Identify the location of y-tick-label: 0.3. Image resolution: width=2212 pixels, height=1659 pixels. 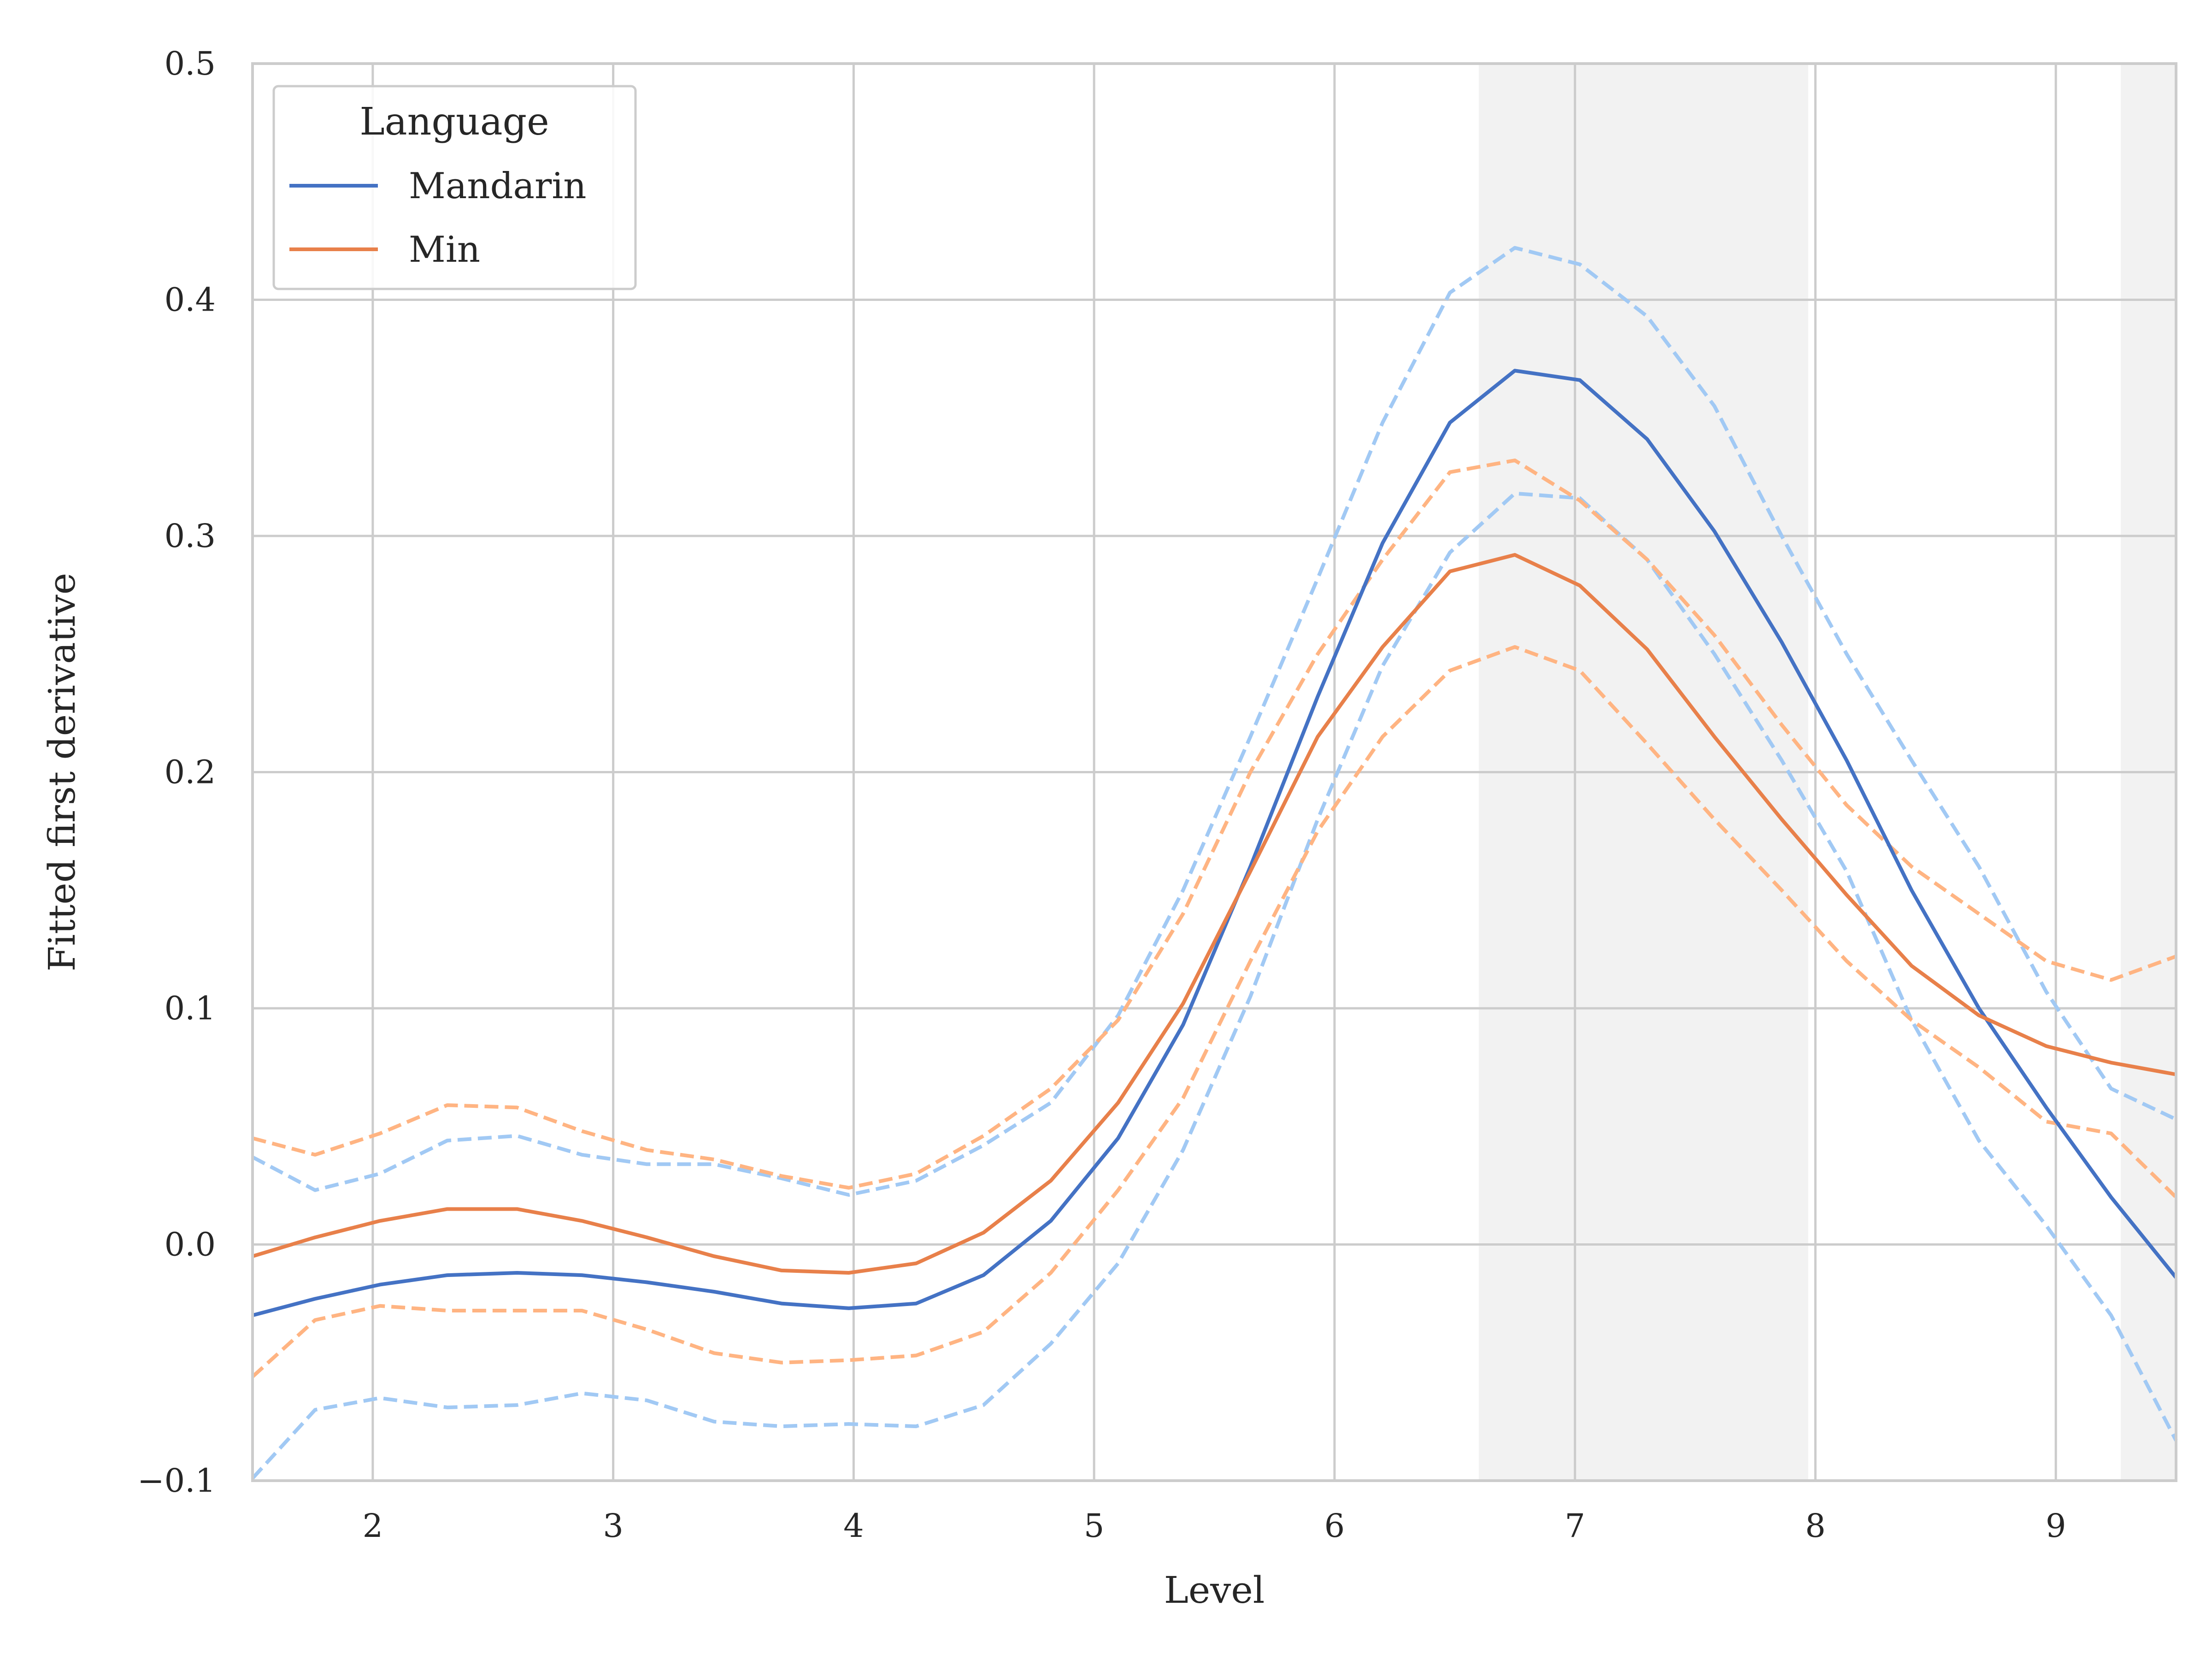
(190, 536).